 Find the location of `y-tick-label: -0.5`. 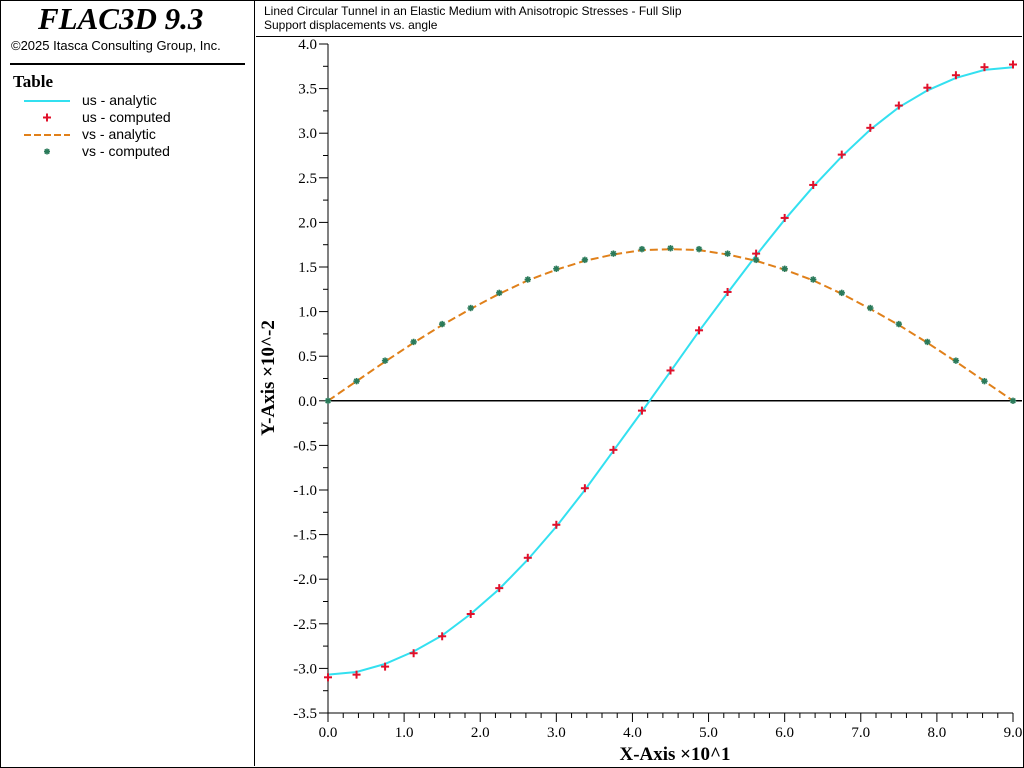

y-tick-label: -0.5 is located at coordinates (305, 446).